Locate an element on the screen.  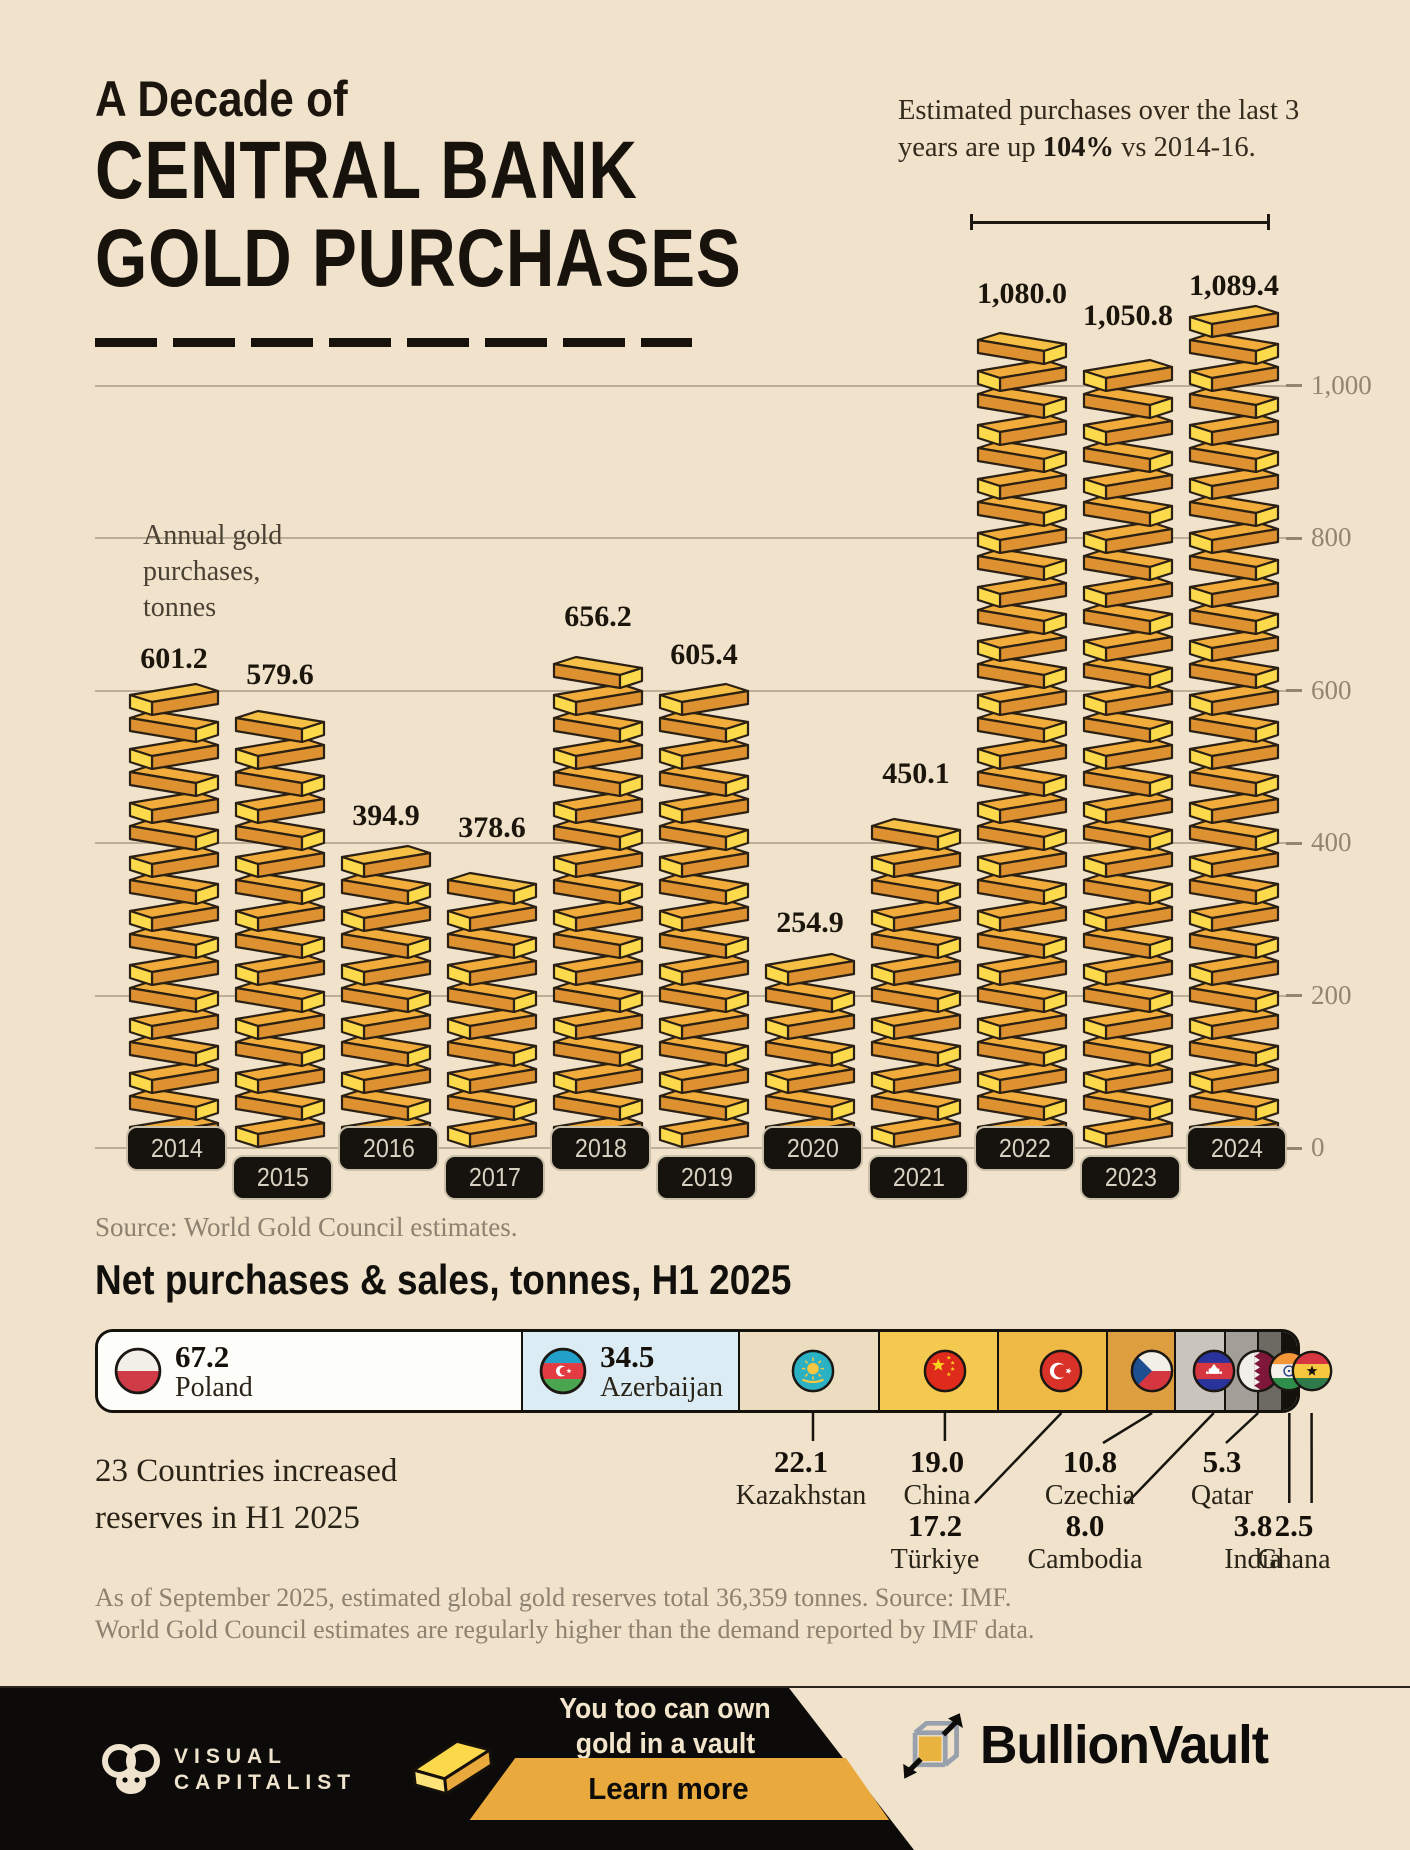
y-axis-label-0: 0 is located at coordinates (1318, 1147).